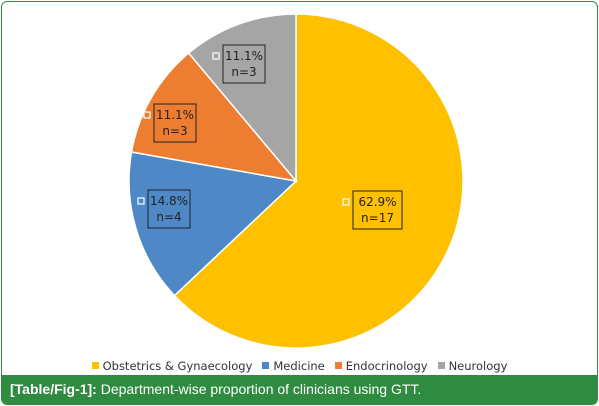 The height and width of the screenshot is (406, 599). I want to click on pie-slice-endocrinology, so click(214, 117).